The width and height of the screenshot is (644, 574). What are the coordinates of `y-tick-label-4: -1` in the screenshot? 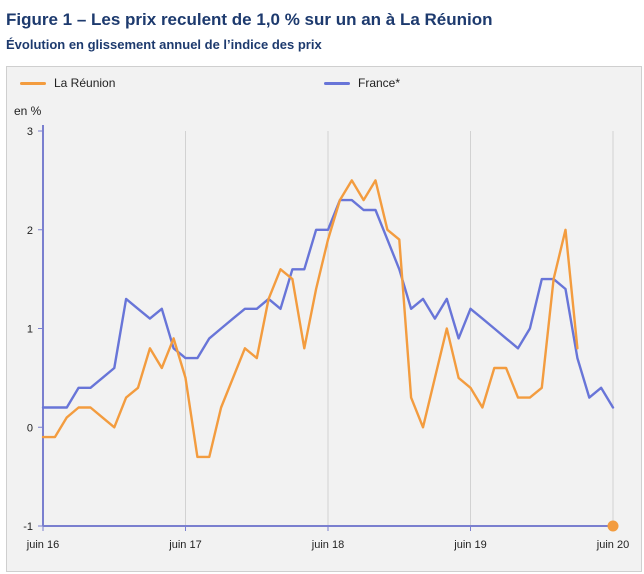 It's located at (28, 527).